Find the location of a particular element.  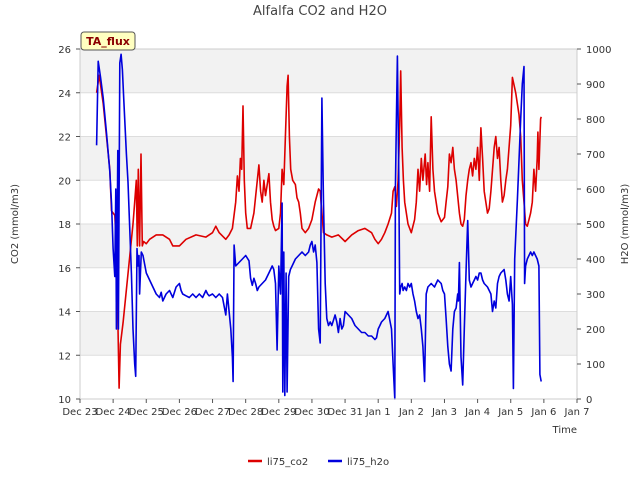

chart-title: Alfalfa CO2 and H2O is located at coordinates (320, 11).